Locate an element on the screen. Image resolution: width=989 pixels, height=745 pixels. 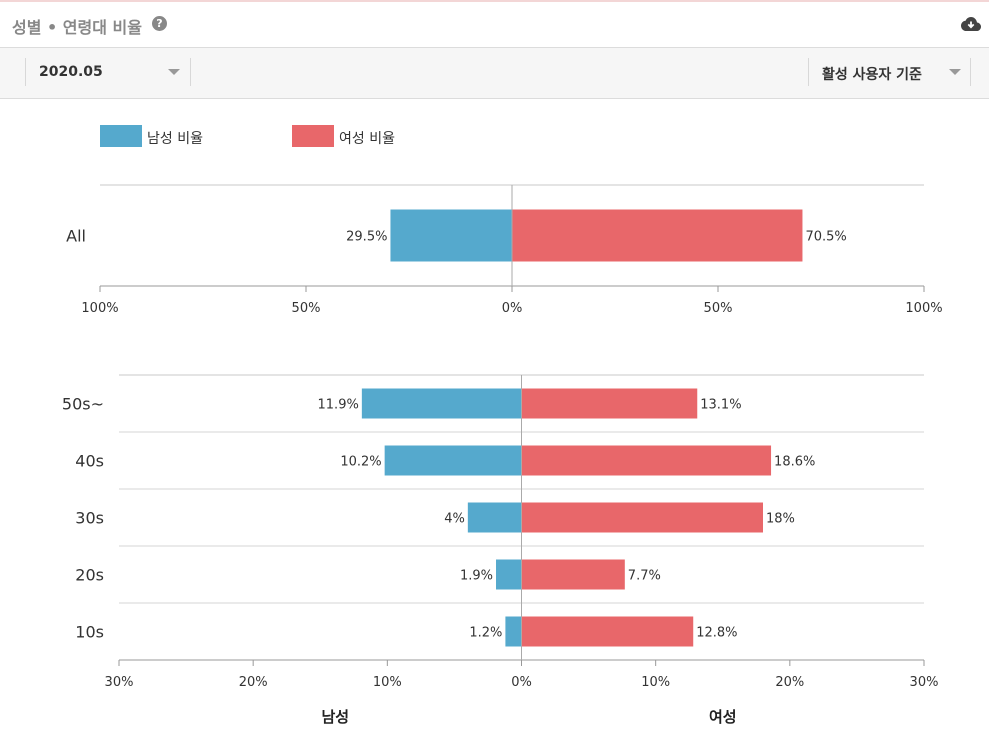
data-label-female: 12.8% is located at coordinates (716, 633).